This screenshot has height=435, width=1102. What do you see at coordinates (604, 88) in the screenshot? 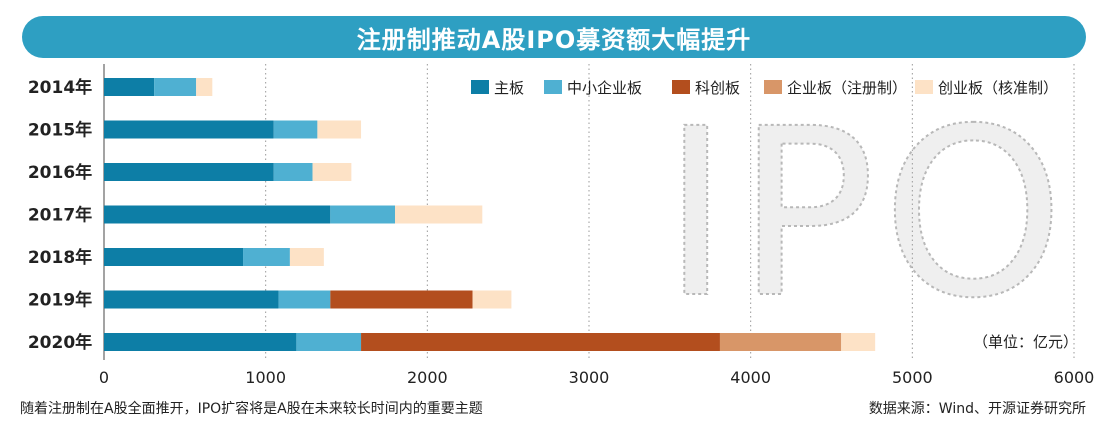
I see `legend-label: 中小企业板` at bounding box center [604, 88].